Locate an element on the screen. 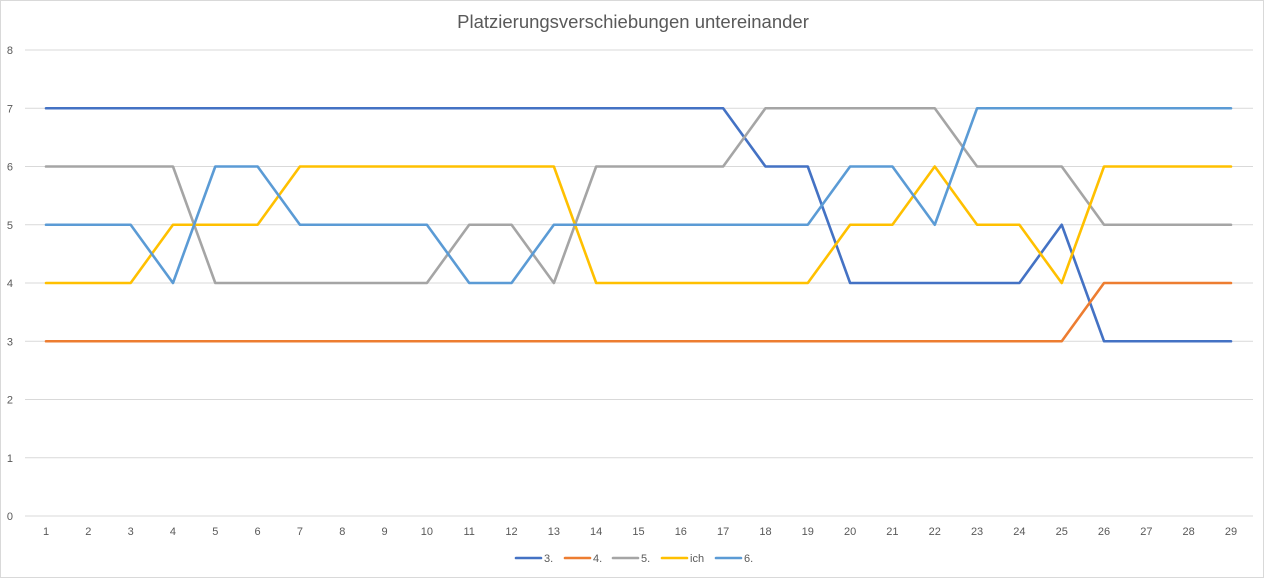  x-tick-label: 5 is located at coordinates (215, 532).